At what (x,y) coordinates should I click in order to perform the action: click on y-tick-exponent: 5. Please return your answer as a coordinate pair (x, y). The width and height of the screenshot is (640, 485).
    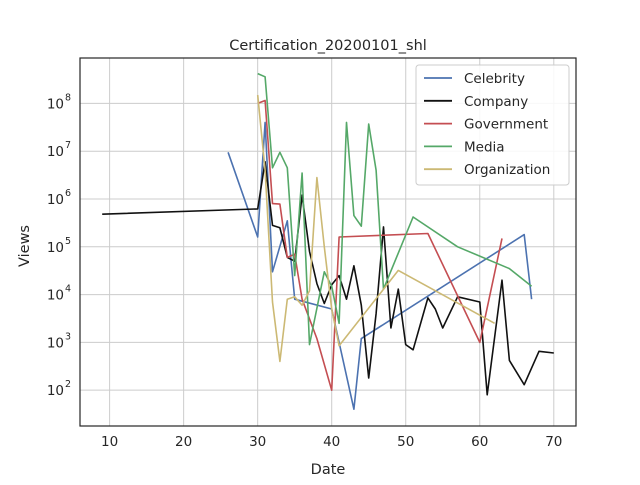
    Looking at the image, I should click on (68, 241).